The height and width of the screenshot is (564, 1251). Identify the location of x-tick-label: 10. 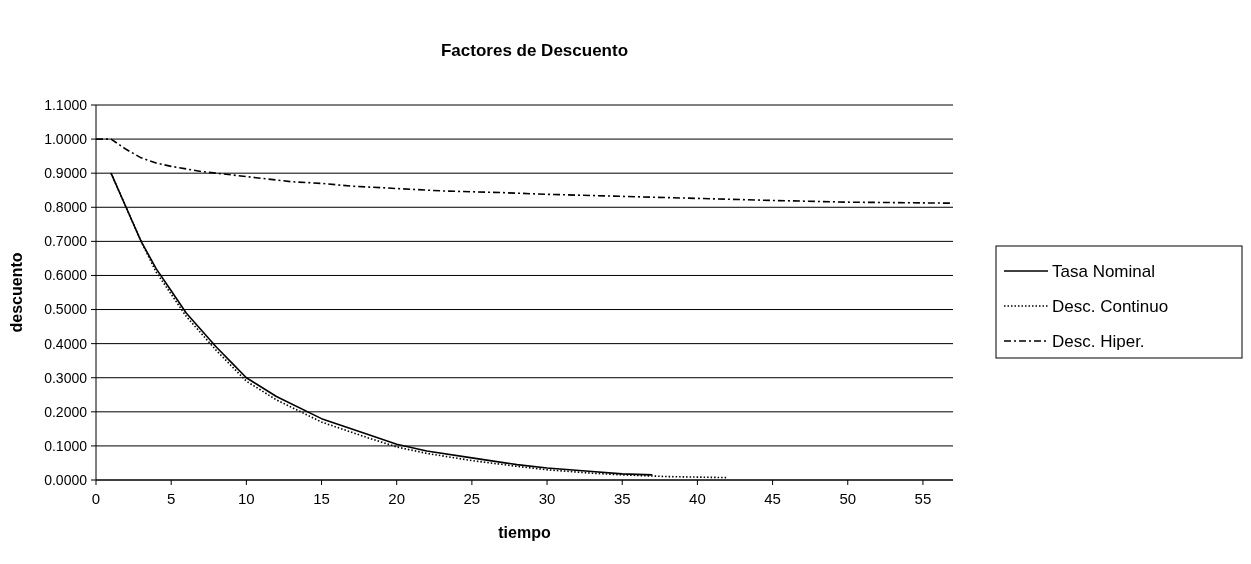
(246, 498).